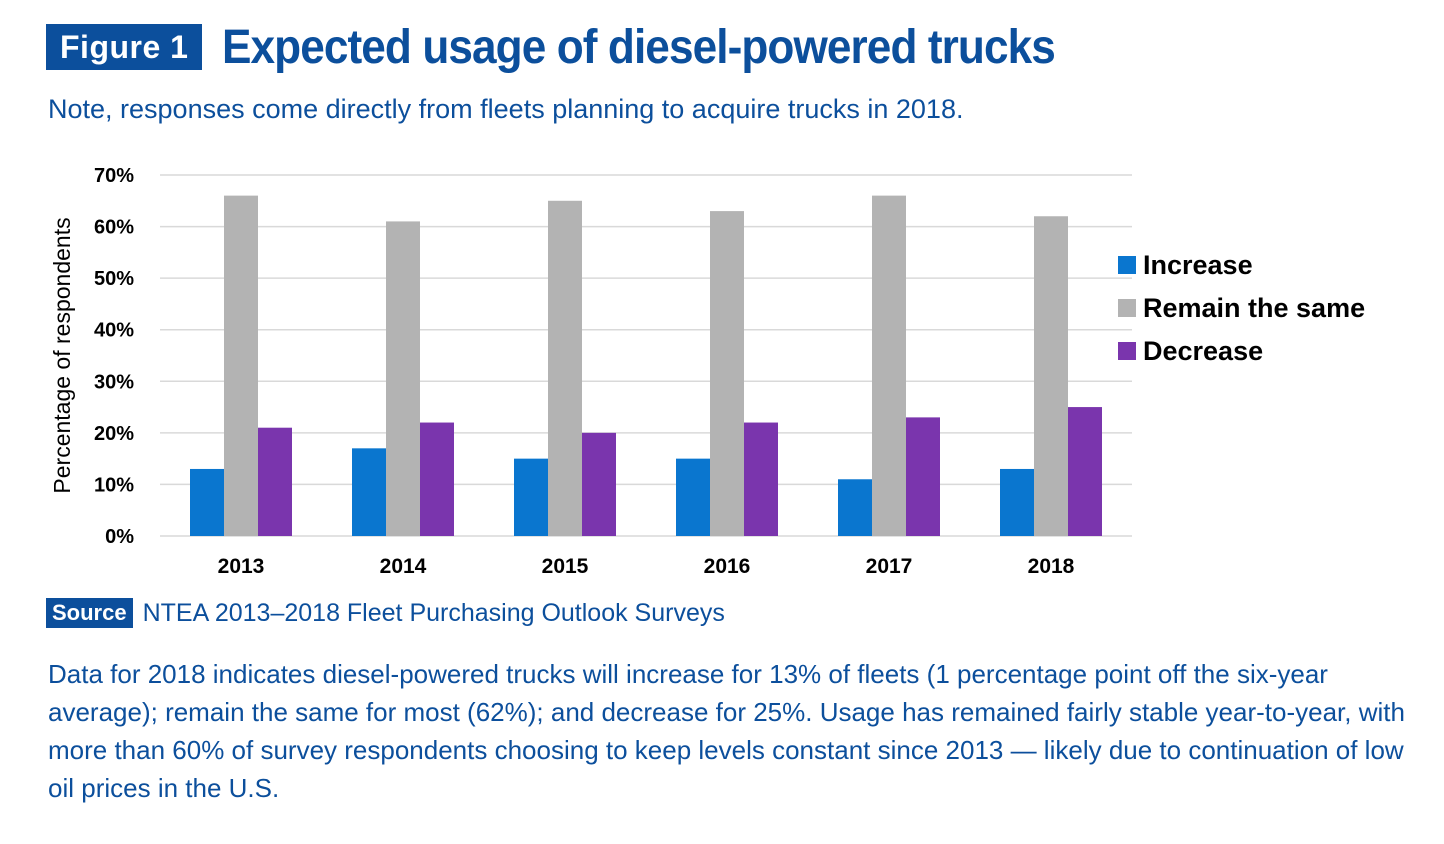 This screenshot has width=1444, height=844. What do you see at coordinates (565, 566) in the screenshot?
I see `x-tick-label: 2015` at bounding box center [565, 566].